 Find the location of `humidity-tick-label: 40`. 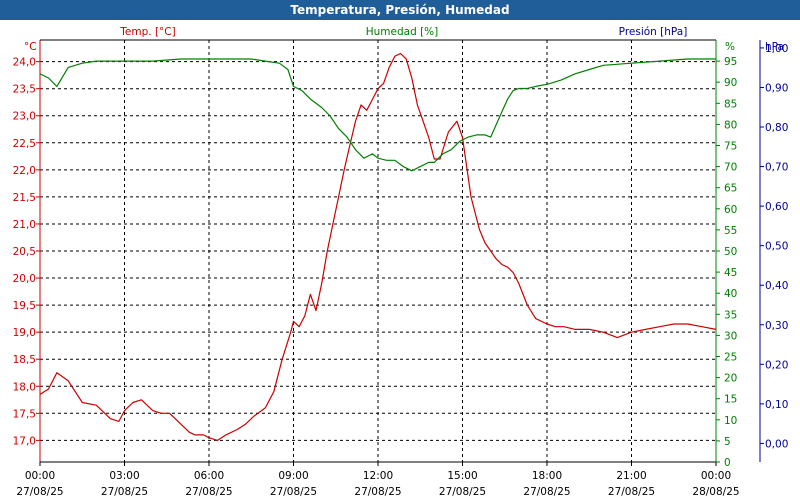

humidity-tick-label: 40 is located at coordinates (730, 294).